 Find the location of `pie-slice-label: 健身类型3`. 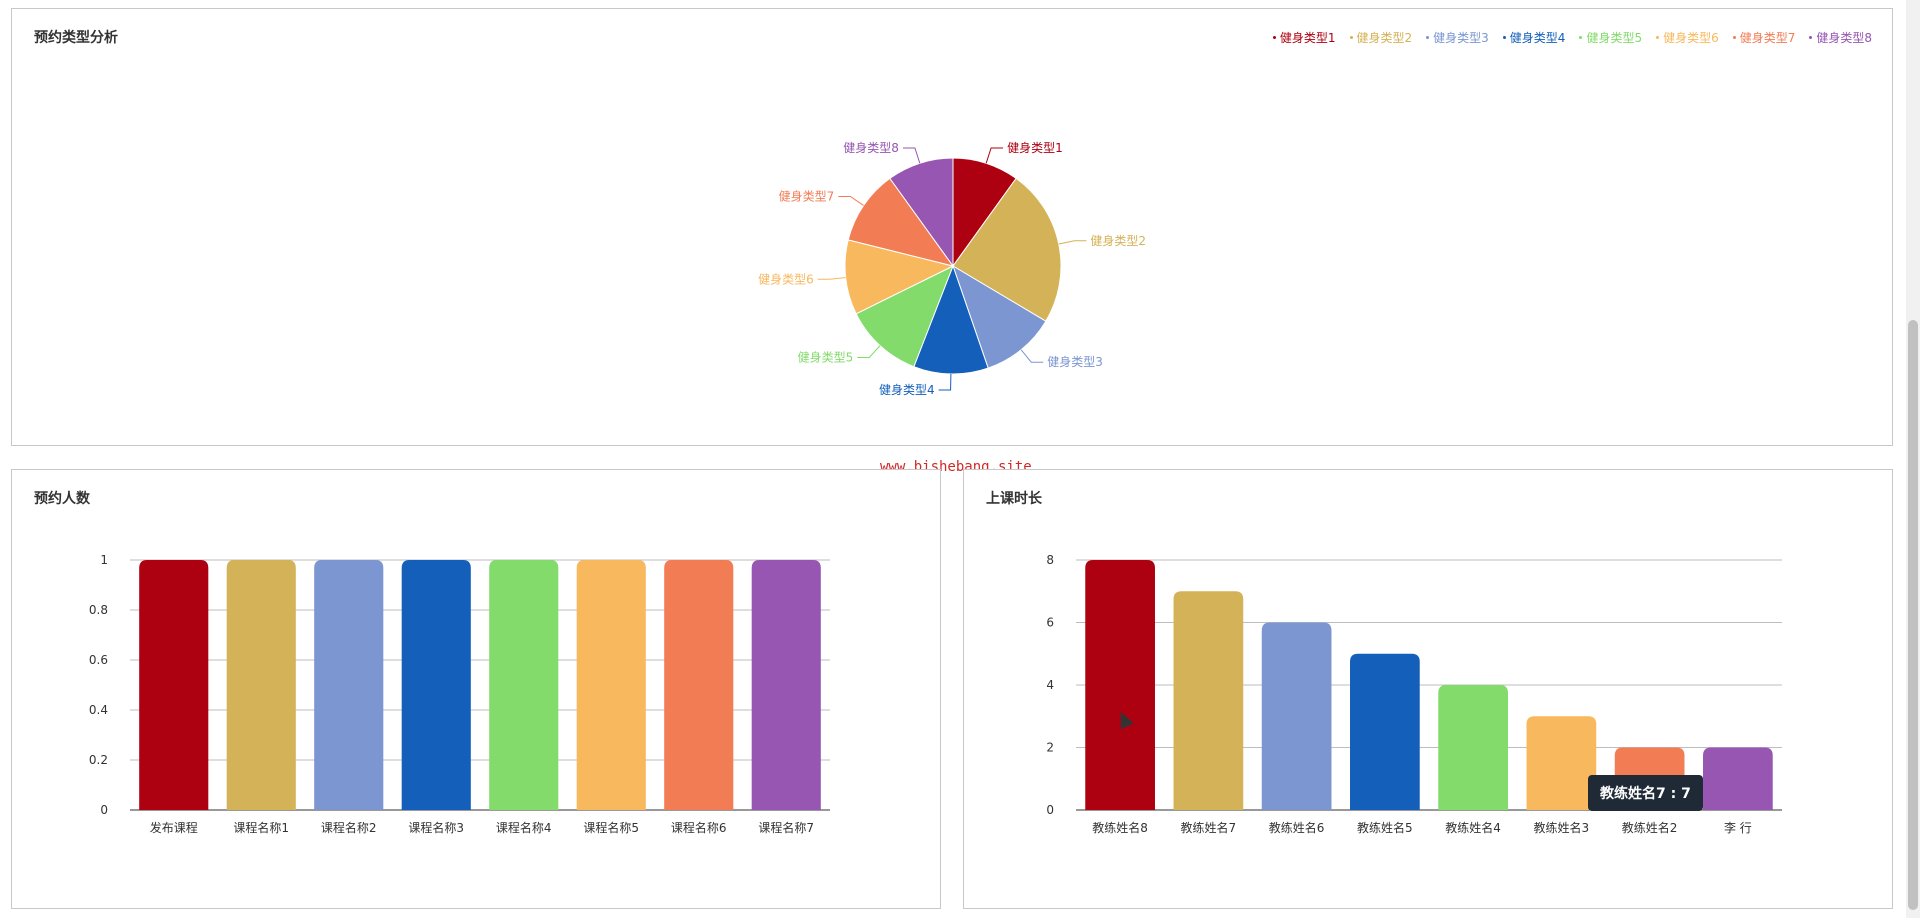

pie-slice-label: 健身类型3 is located at coordinates (1075, 361).